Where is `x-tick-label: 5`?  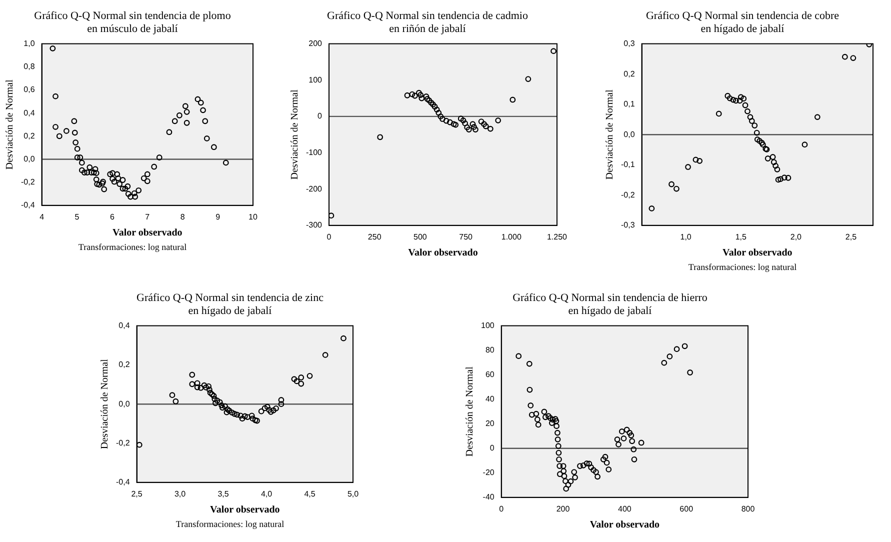 x-tick-label: 5 is located at coordinates (77, 217).